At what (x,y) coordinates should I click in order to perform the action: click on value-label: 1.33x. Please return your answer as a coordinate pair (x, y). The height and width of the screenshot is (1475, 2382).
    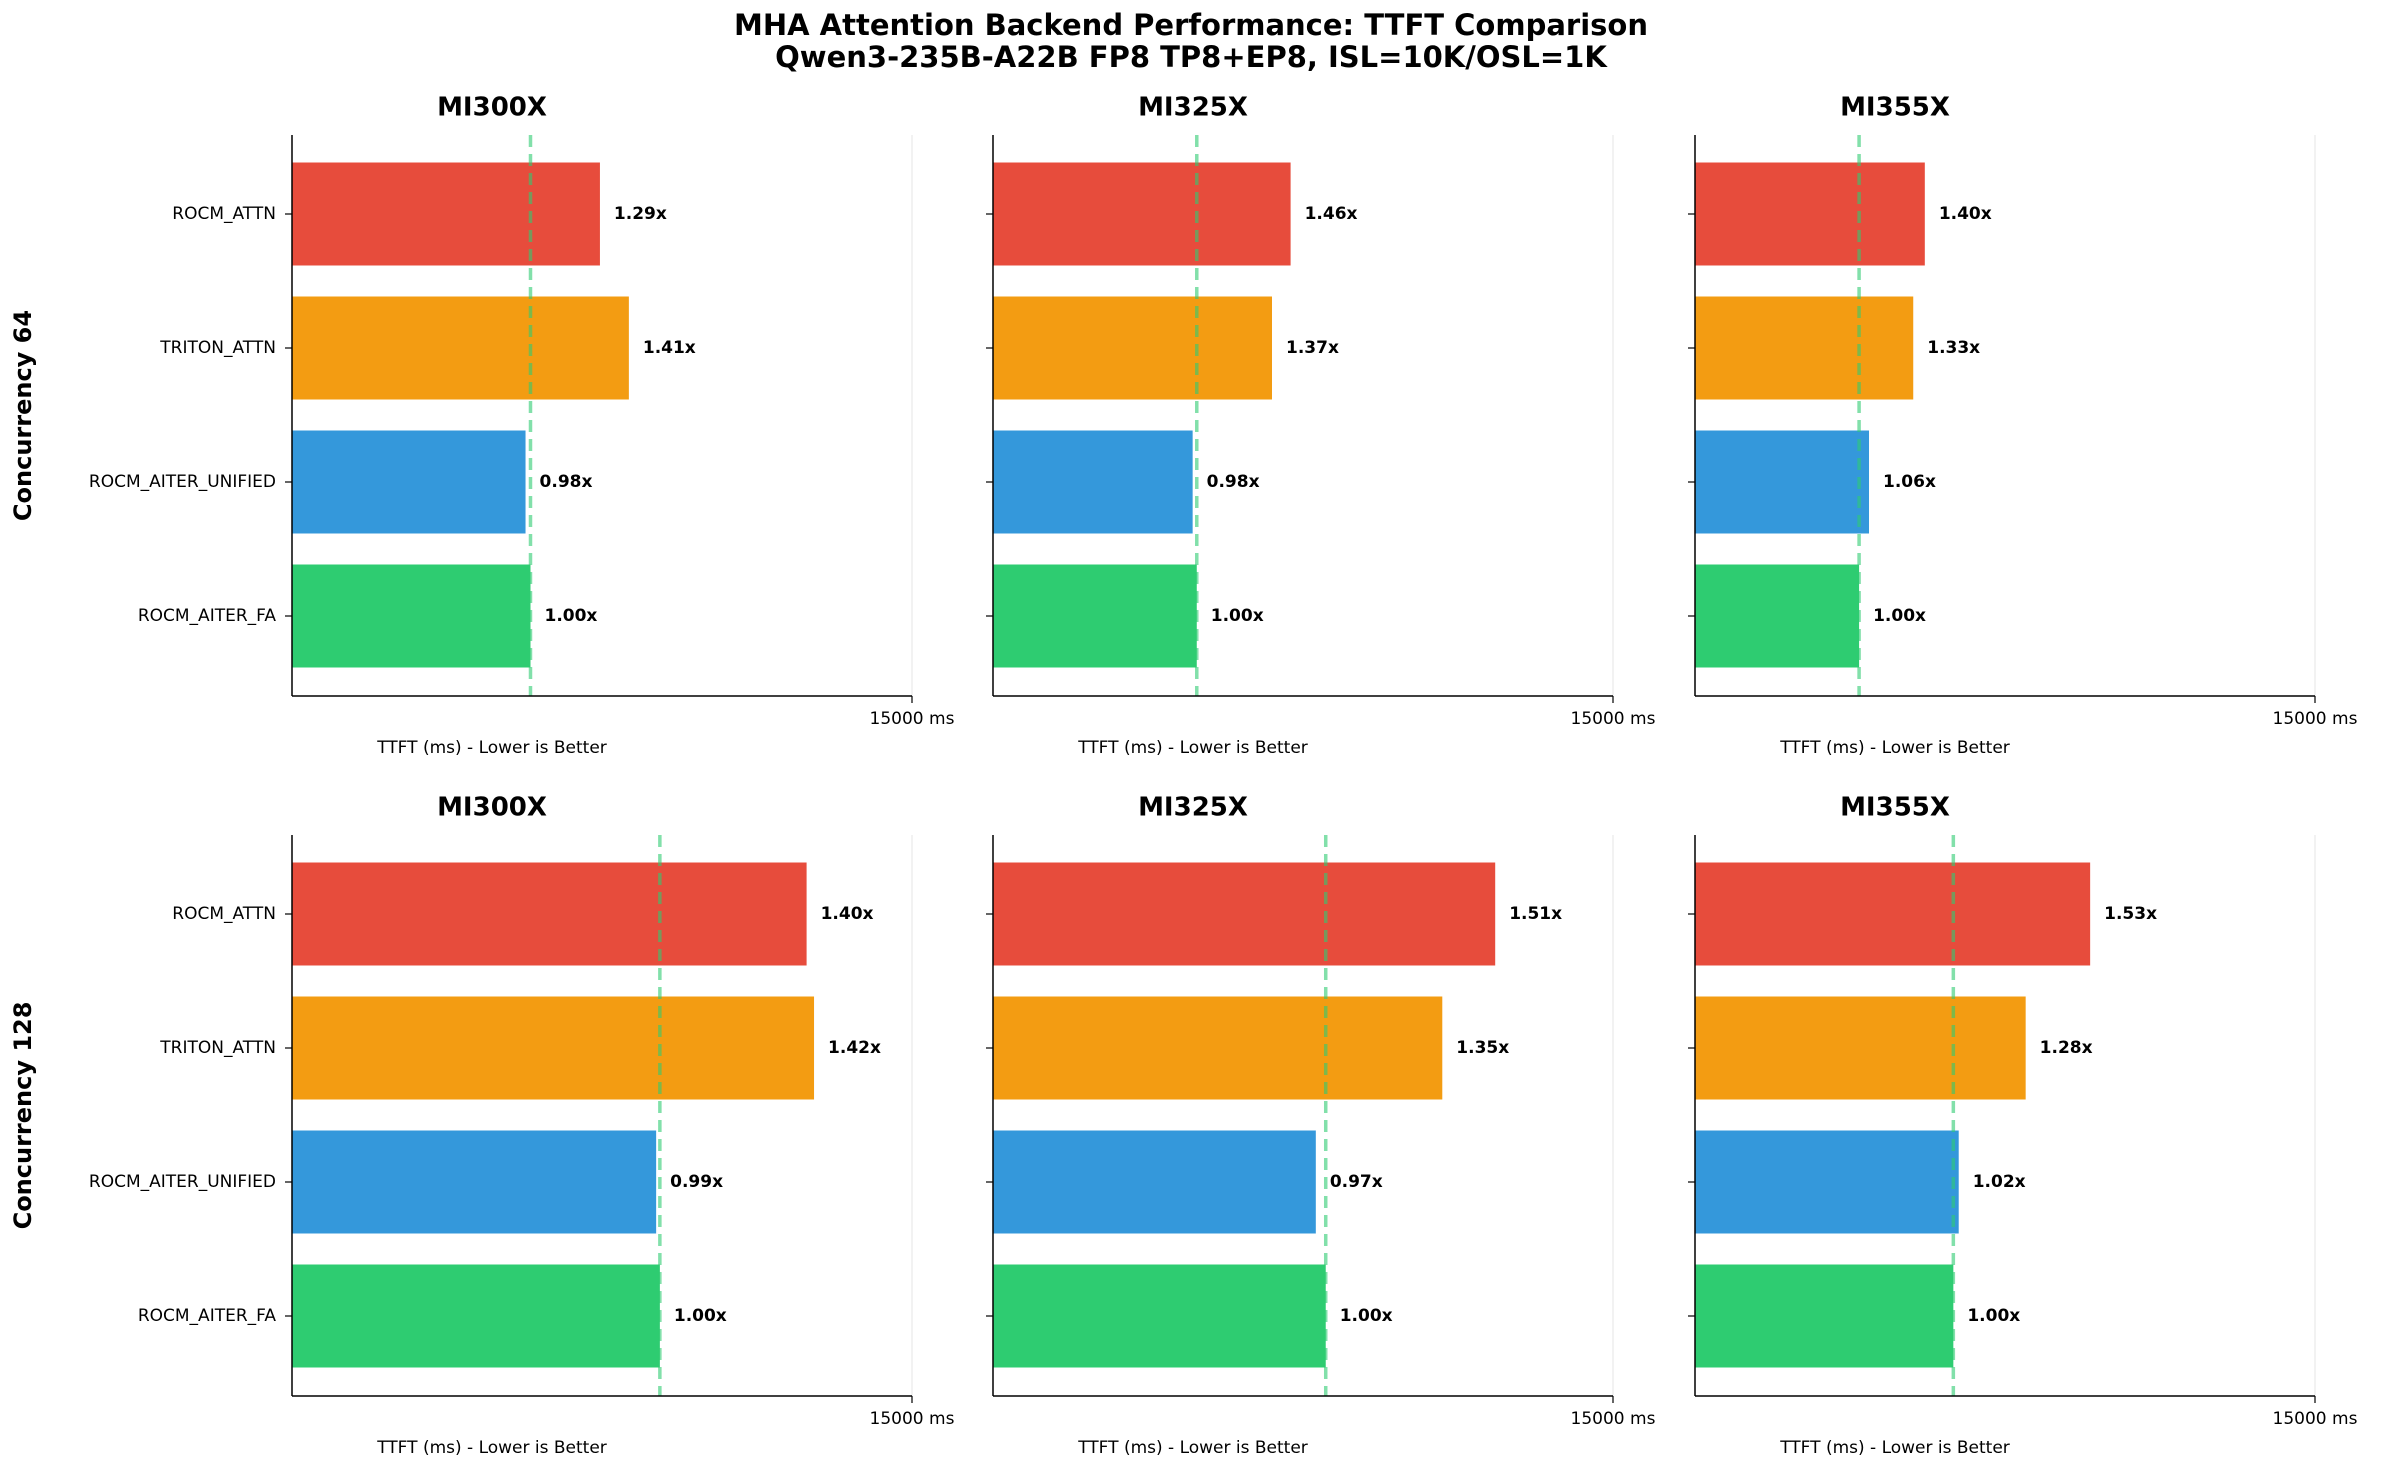
    Looking at the image, I should click on (1953, 348).